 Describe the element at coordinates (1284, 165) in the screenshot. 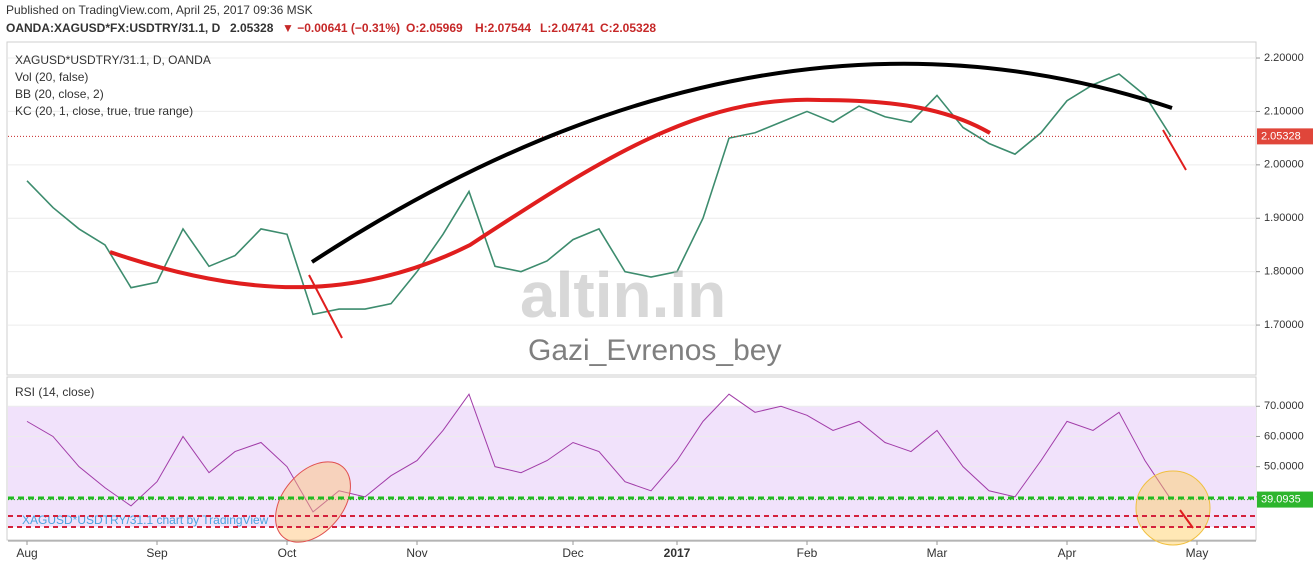

I see `y-tick-label: 2.00000` at that location.